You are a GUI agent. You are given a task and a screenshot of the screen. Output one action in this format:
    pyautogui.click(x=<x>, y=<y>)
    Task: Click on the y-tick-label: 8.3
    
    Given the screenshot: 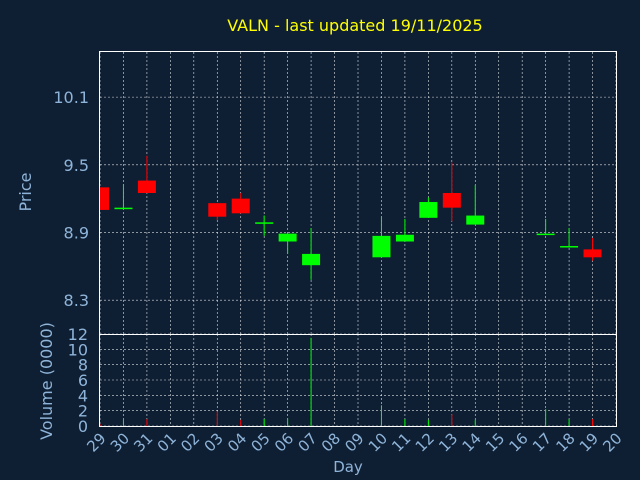 What is the action you would take?
    pyautogui.click(x=76, y=300)
    